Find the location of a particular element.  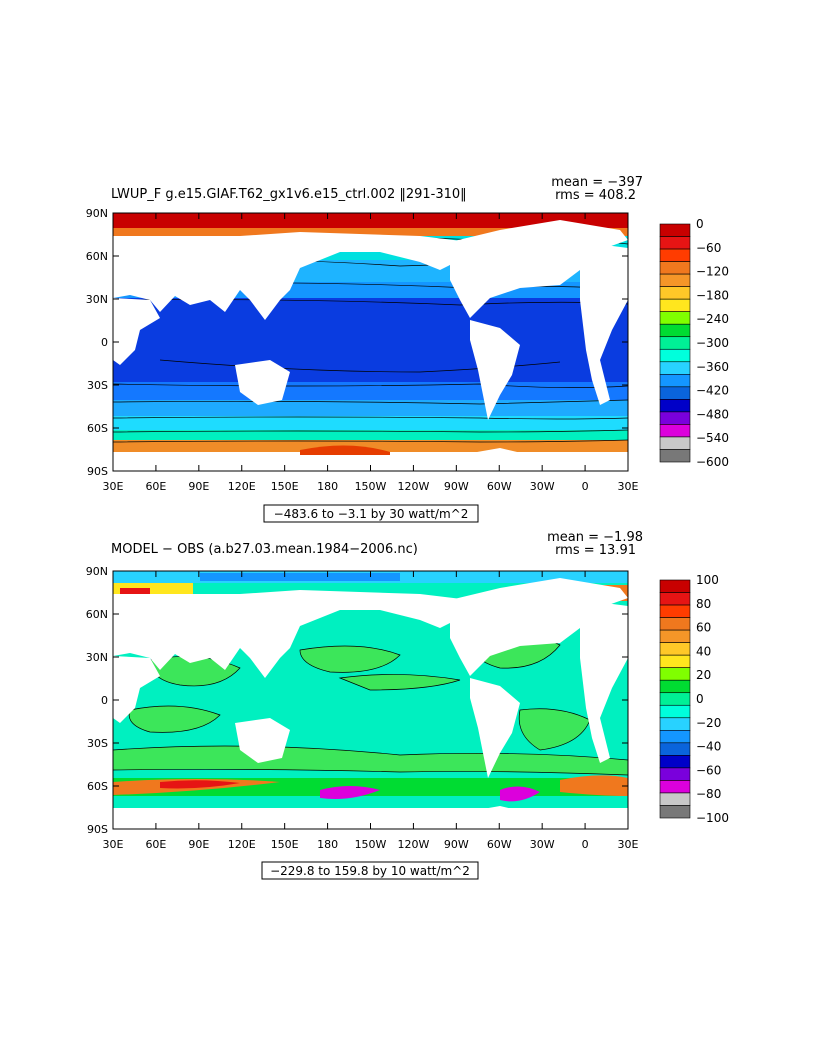

top-south-america is located at coordinates (495, 370).